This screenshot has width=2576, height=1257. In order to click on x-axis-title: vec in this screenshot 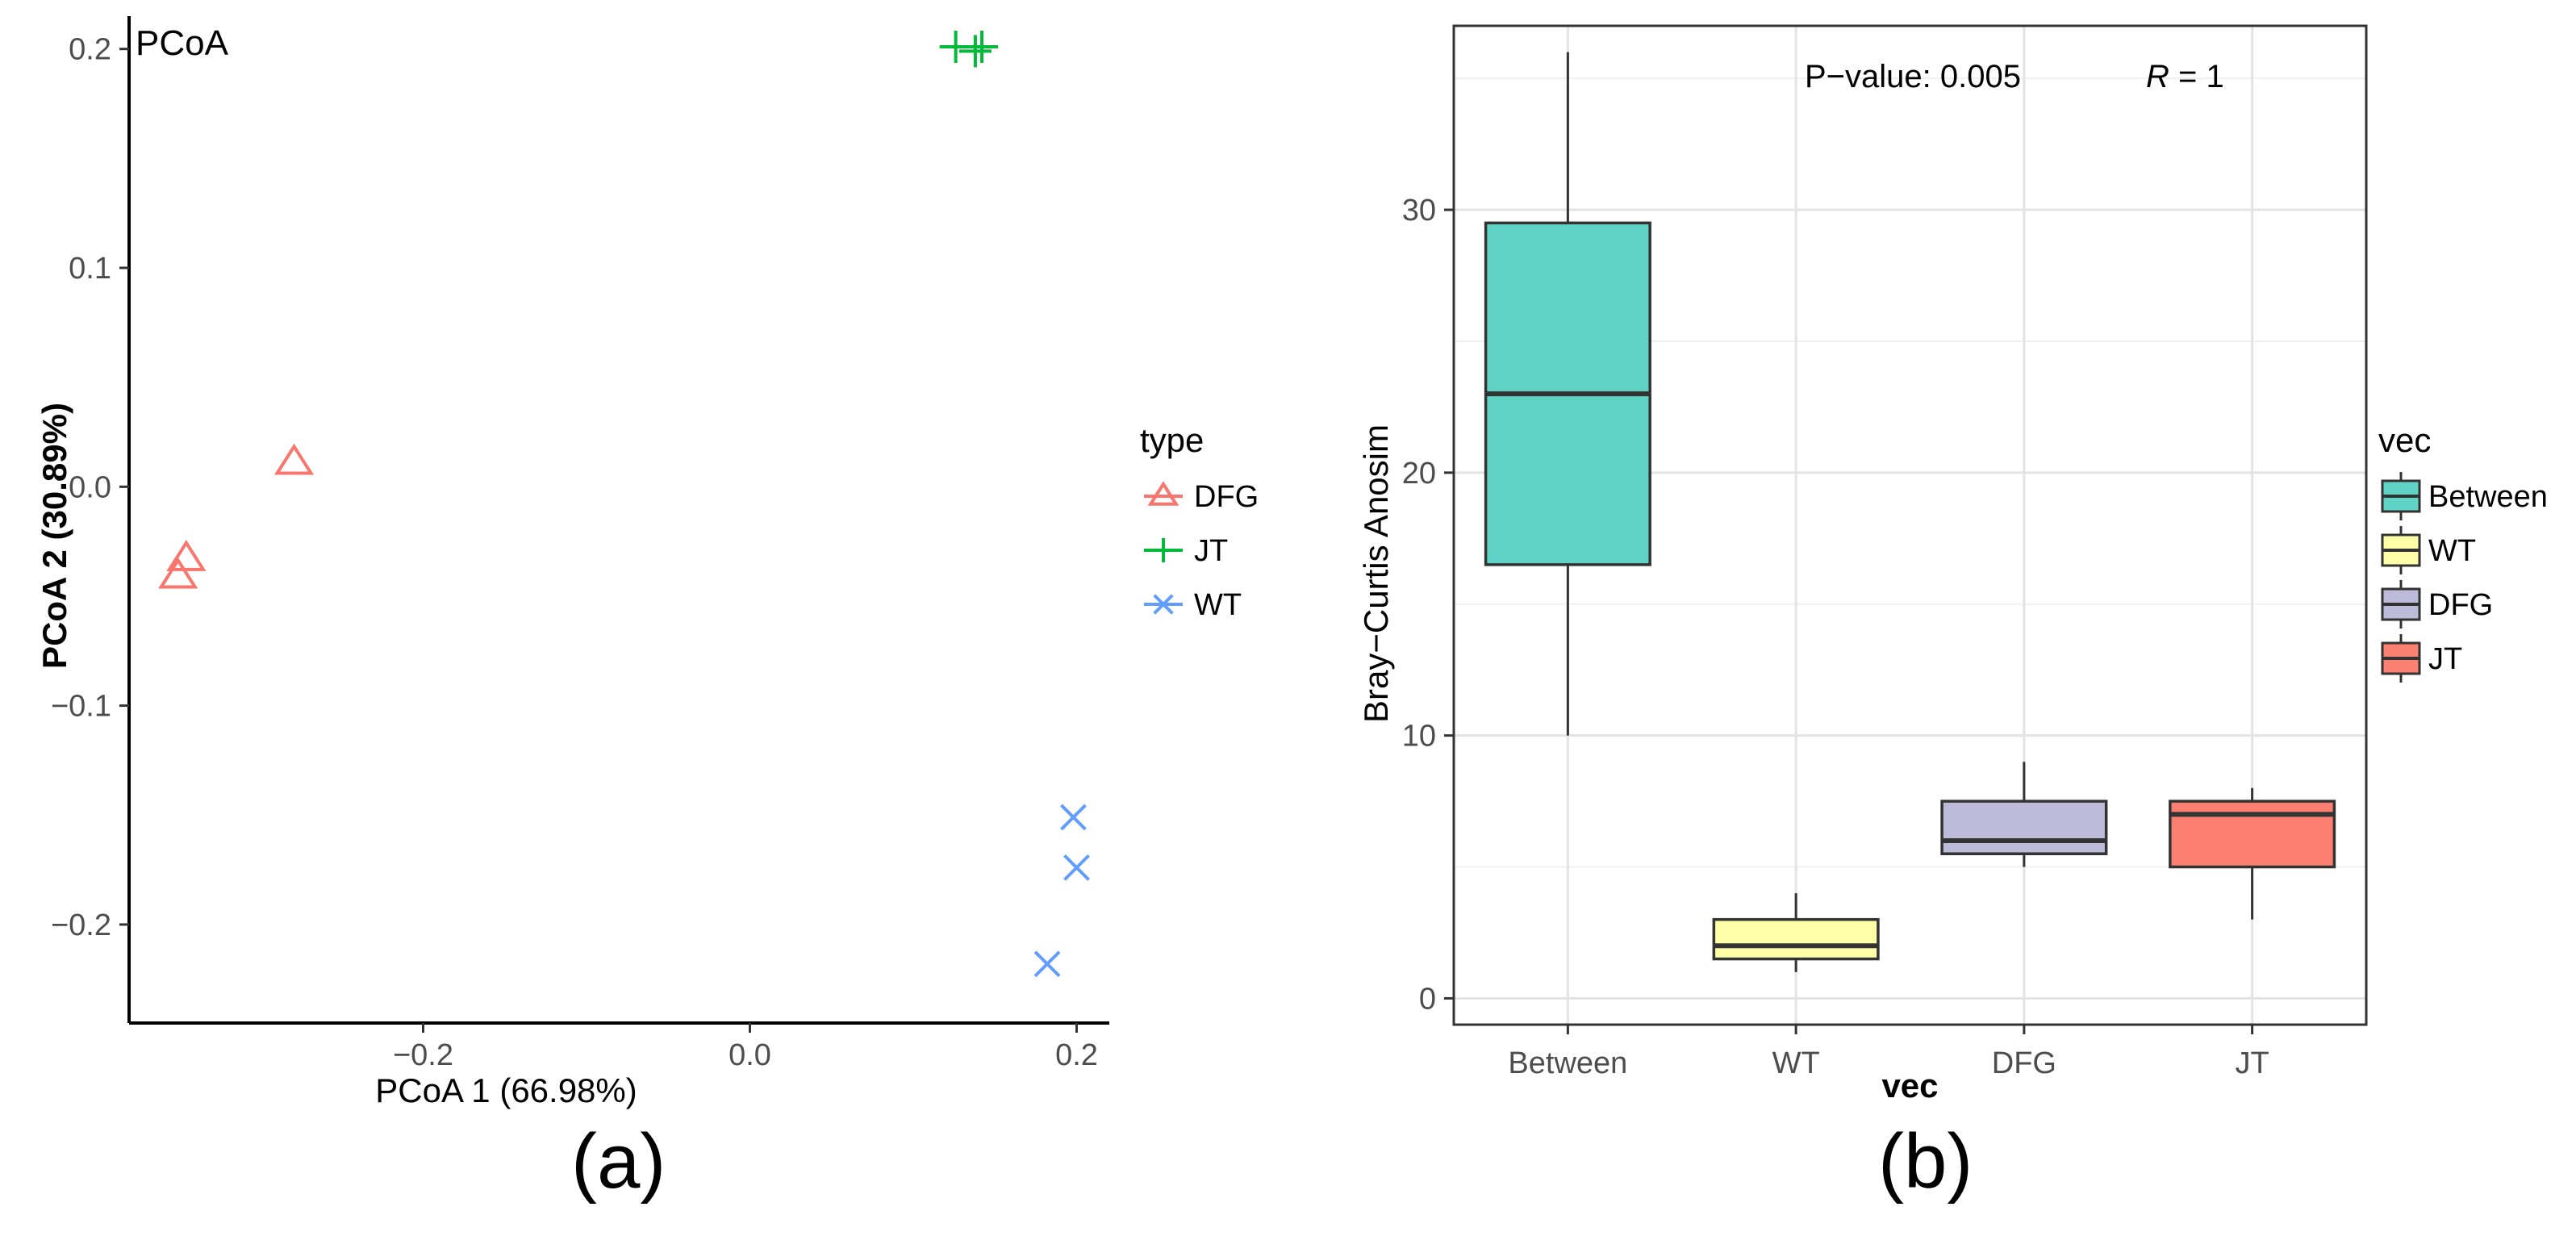, I will do `click(1910, 1086)`.